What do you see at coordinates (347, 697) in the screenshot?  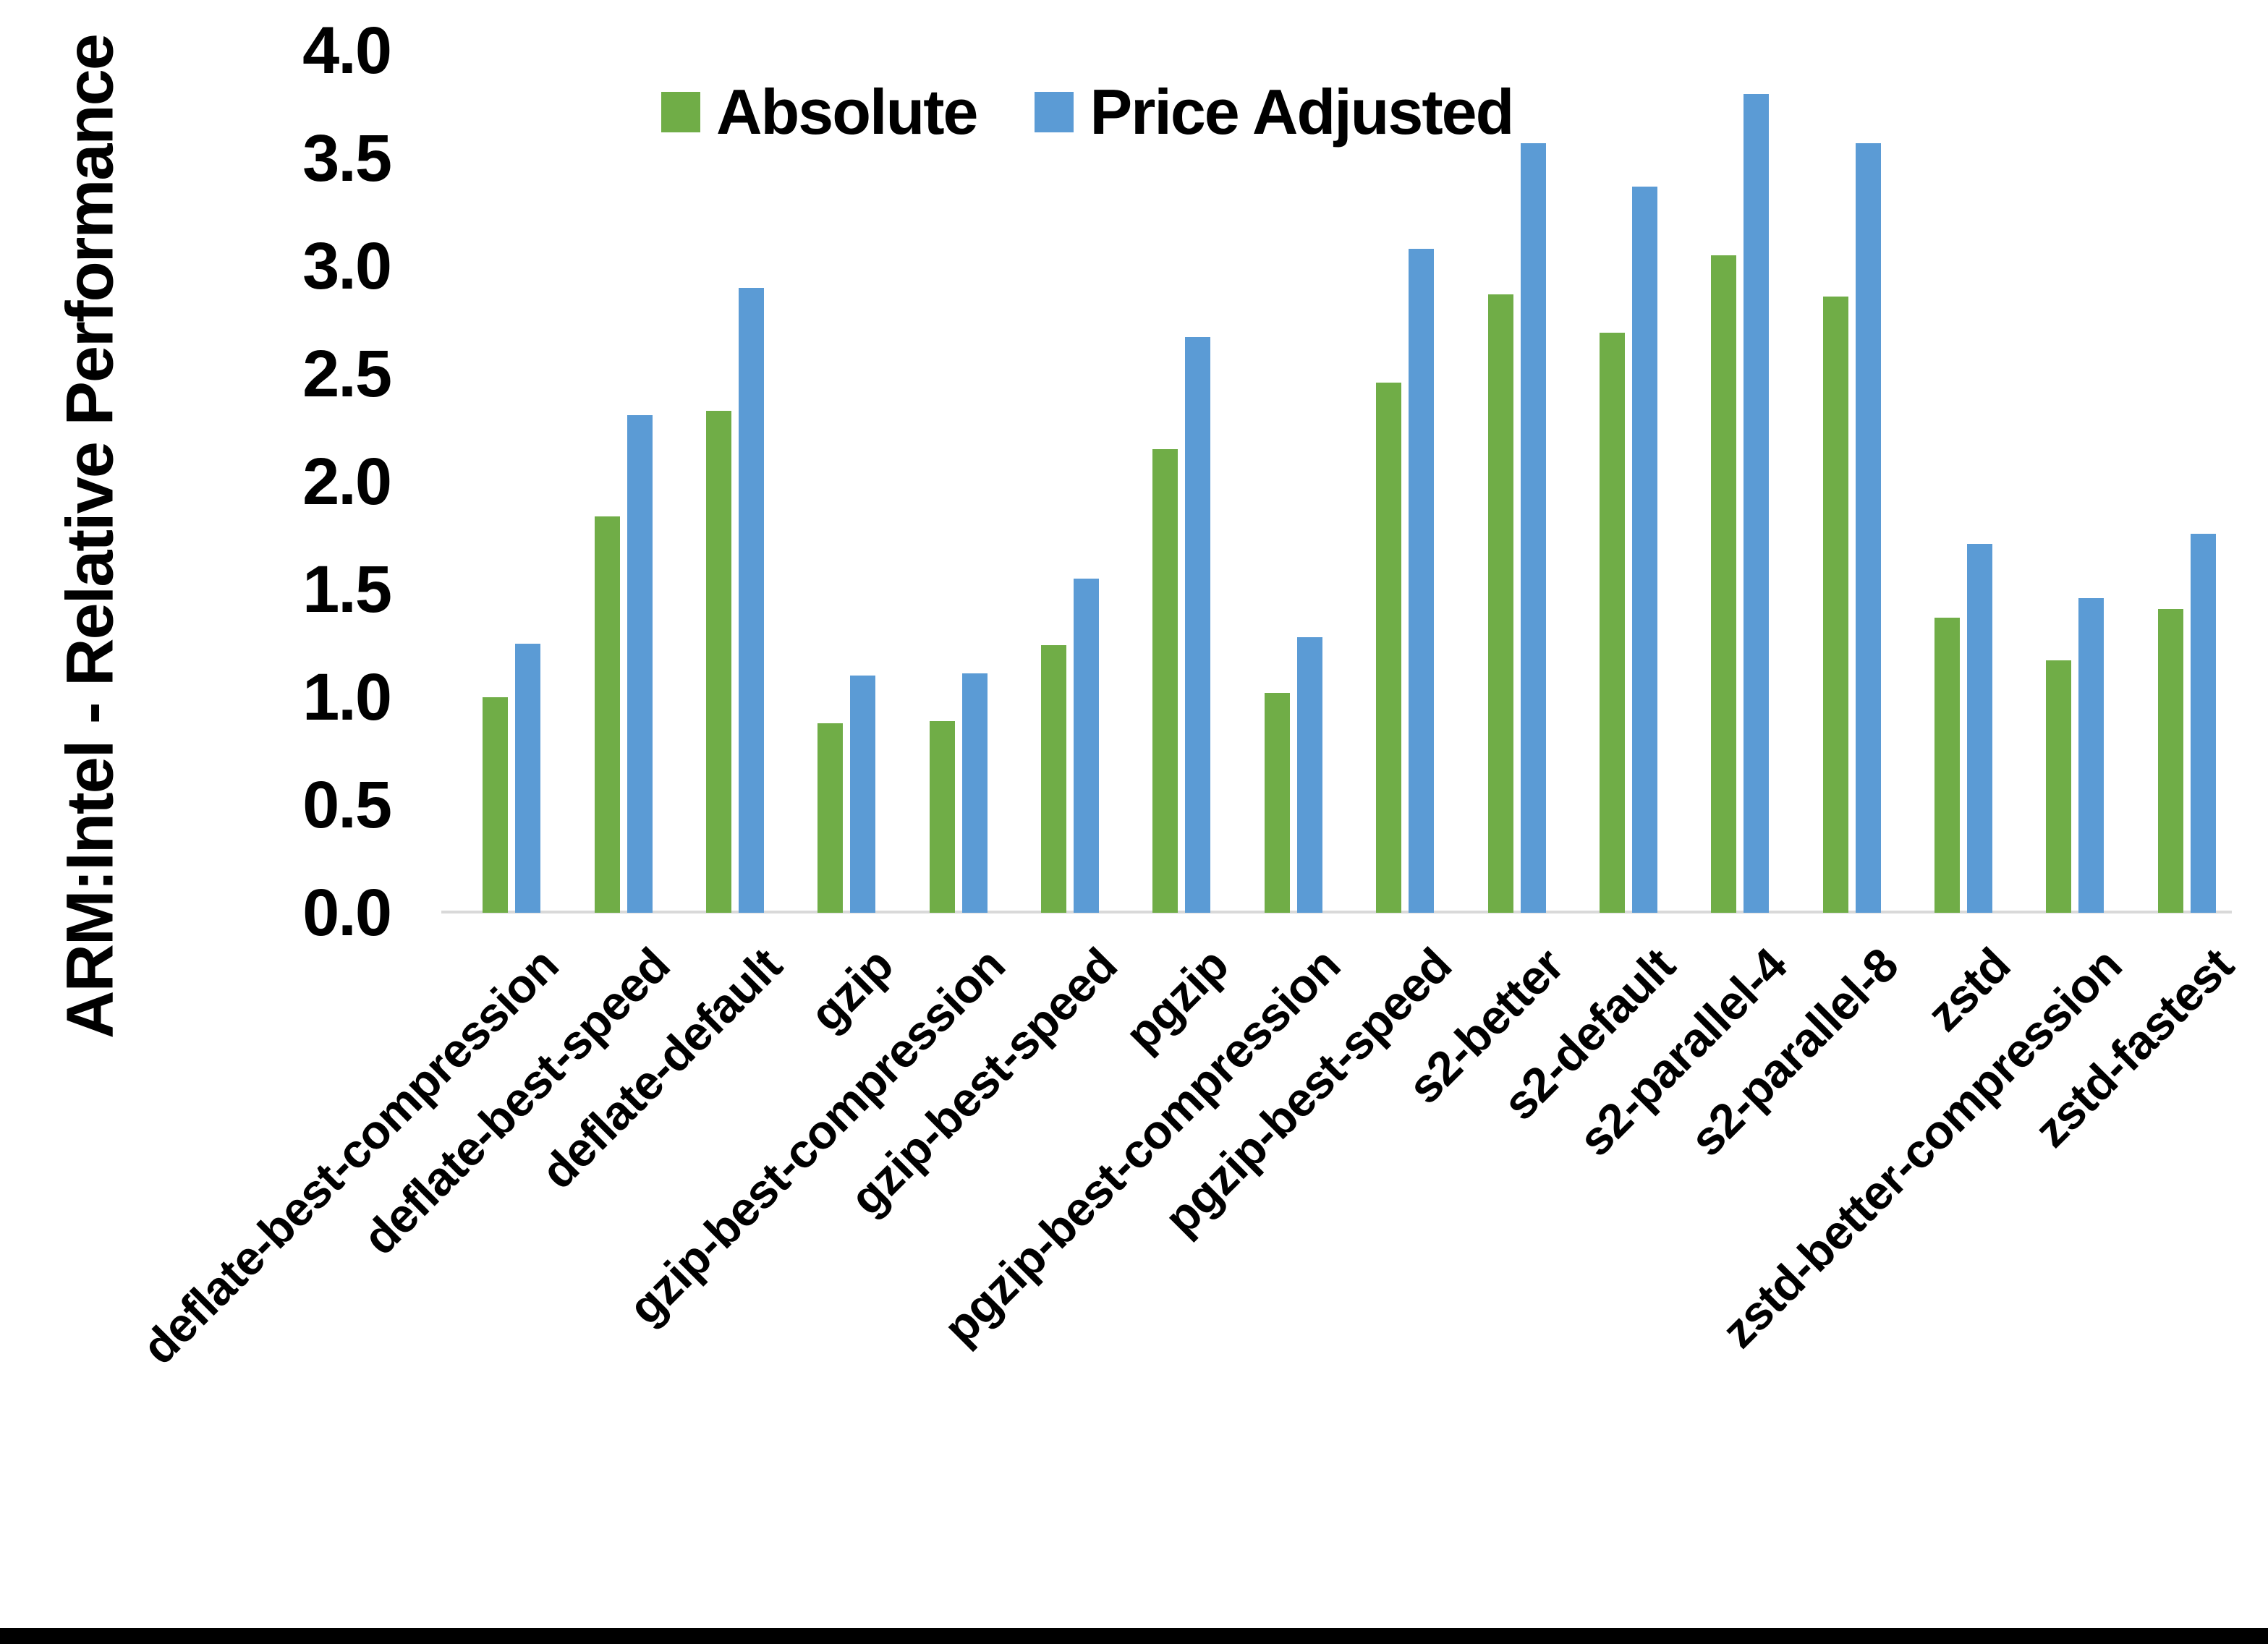 I see `y-tick-label: 1.0` at bounding box center [347, 697].